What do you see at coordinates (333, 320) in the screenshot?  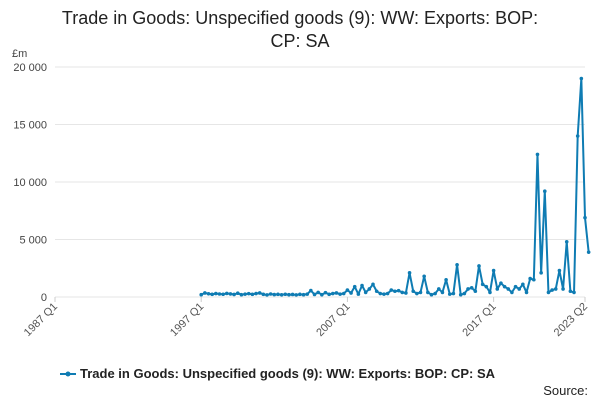 I see `x-tick-label: 2007 Q1` at bounding box center [333, 320].